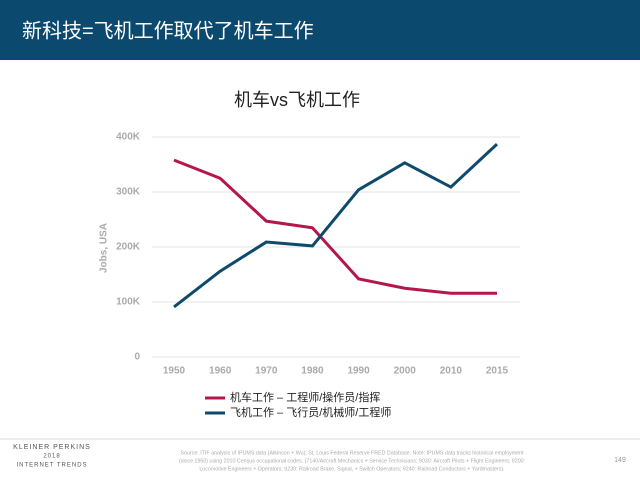 The height and width of the screenshot is (480, 640). I want to click on slide-title: 新科技=飞机工作取代了机车工作, so click(168, 30).